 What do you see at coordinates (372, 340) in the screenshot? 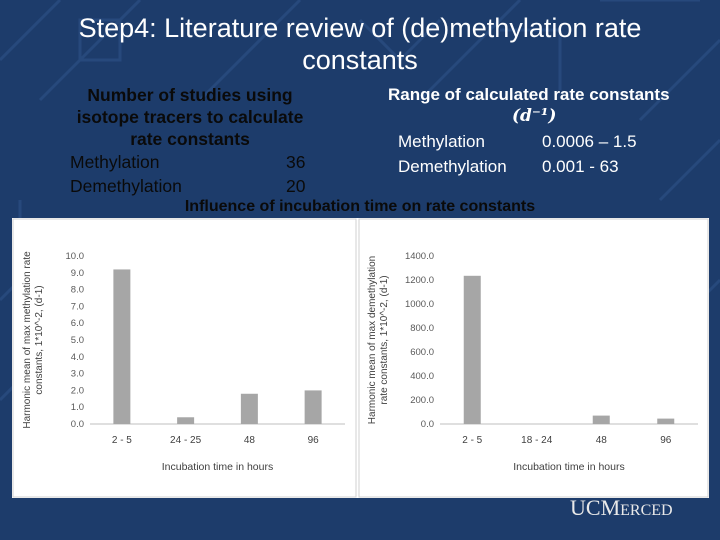
I see `y-axis-label-line1: Harmonic mean of max demethylation` at bounding box center [372, 340].